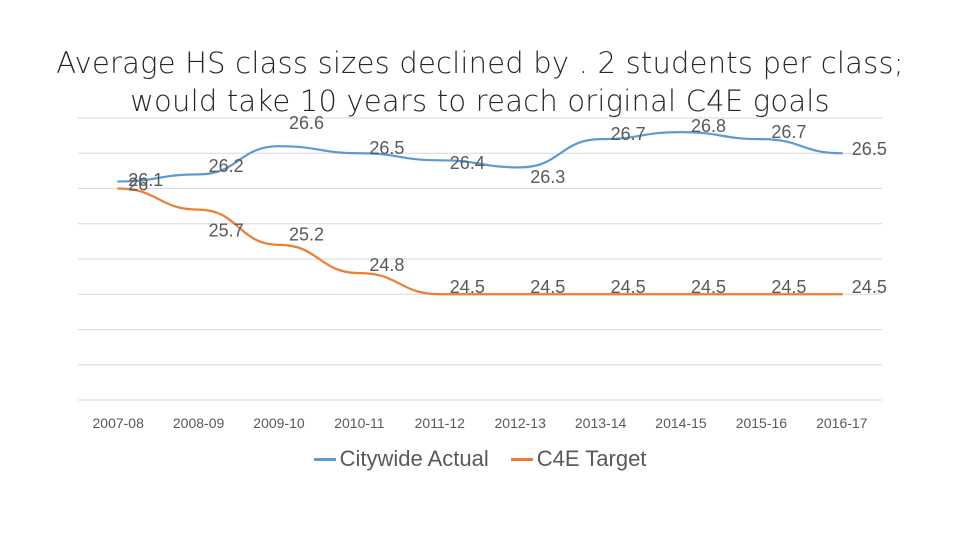 This screenshot has width=960, height=540. What do you see at coordinates (440, 423) in the screenshot?
I see `x-tick-label: 2011-12` at bounding box center [440, 423].